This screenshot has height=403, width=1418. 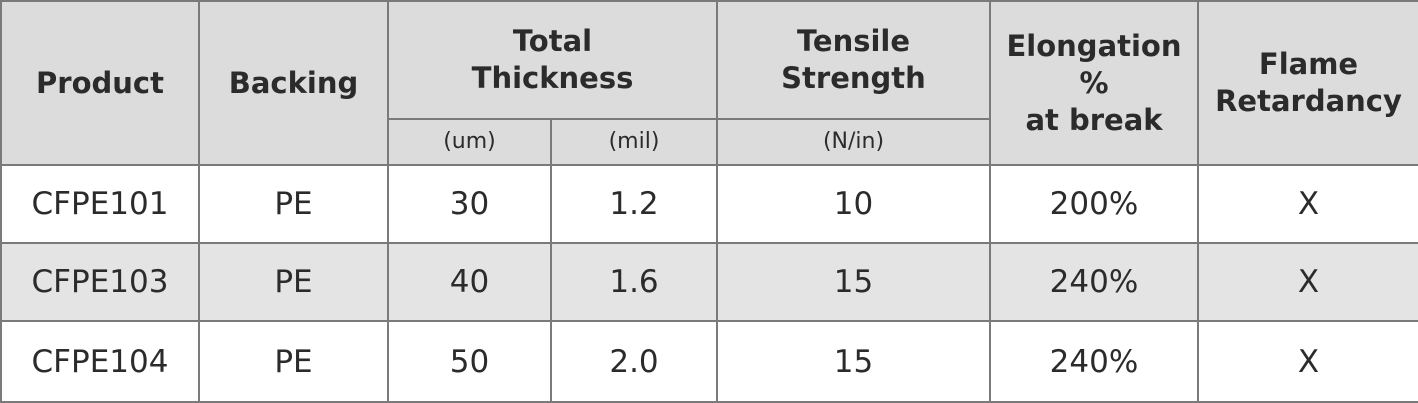 What do you see at coordinates (293, 83) in the screenshot?
I see `header-backing: Backing` at bounding box center [293, 83].